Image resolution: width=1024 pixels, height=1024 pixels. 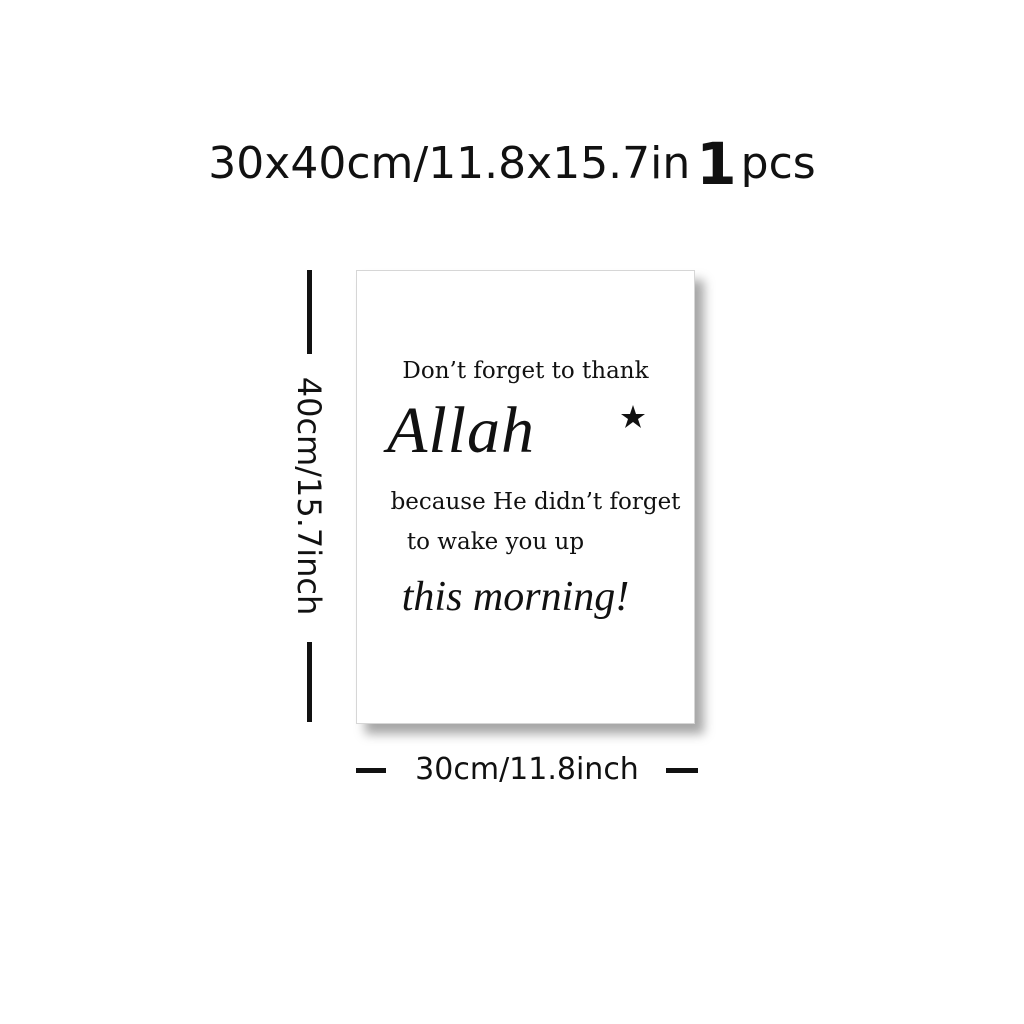 I want to click on quantity-unit: pcs, so click(x=778, y=163).